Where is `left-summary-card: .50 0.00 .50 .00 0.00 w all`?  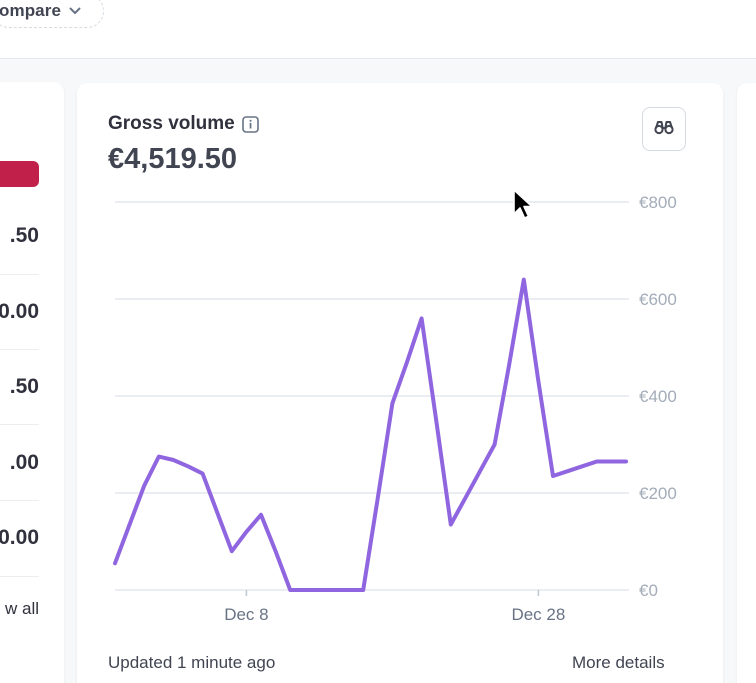
left-summary-card: .50 0.00 .50 .00 0.00 w all is located at coordinates (32, 382).